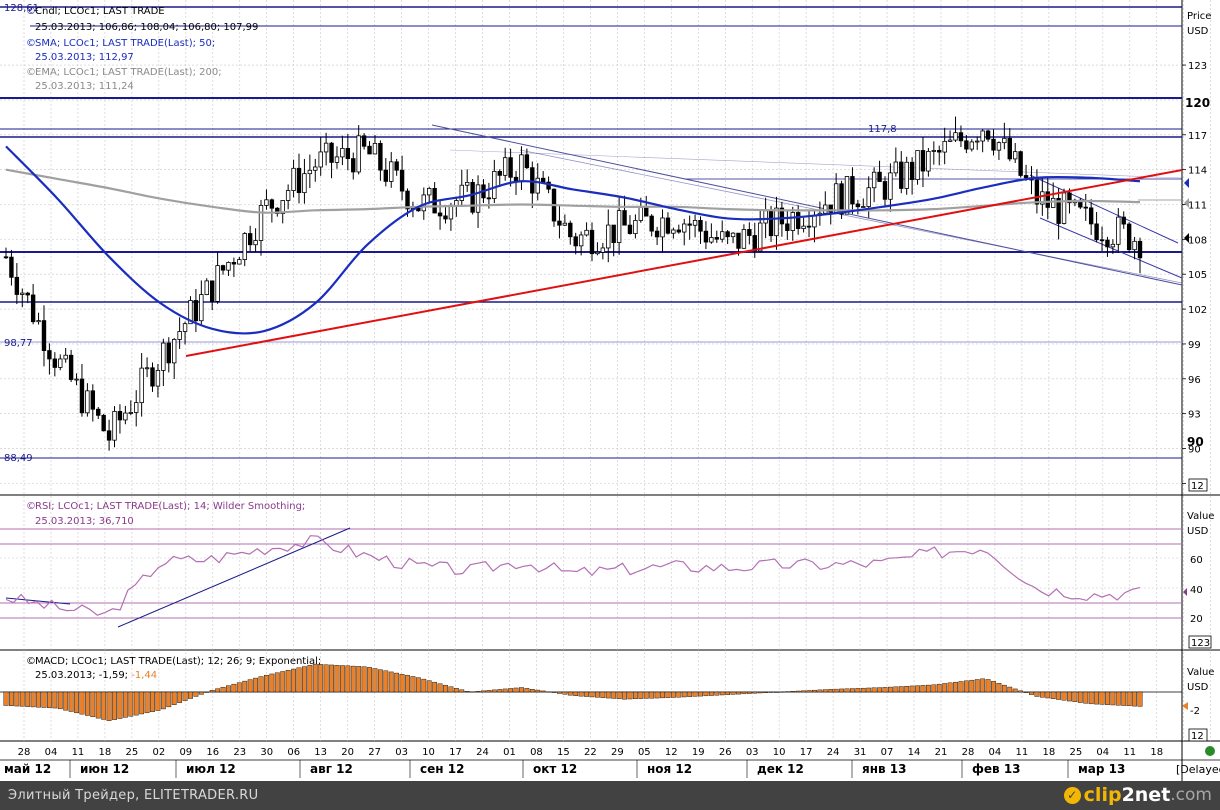 Image resolution: width=1220 pixels, height=810 pixels. What do you see at coordinates (1200, 642) in the screenshot?
I see `rsi-value-box` at bounding box center [1200, 642].